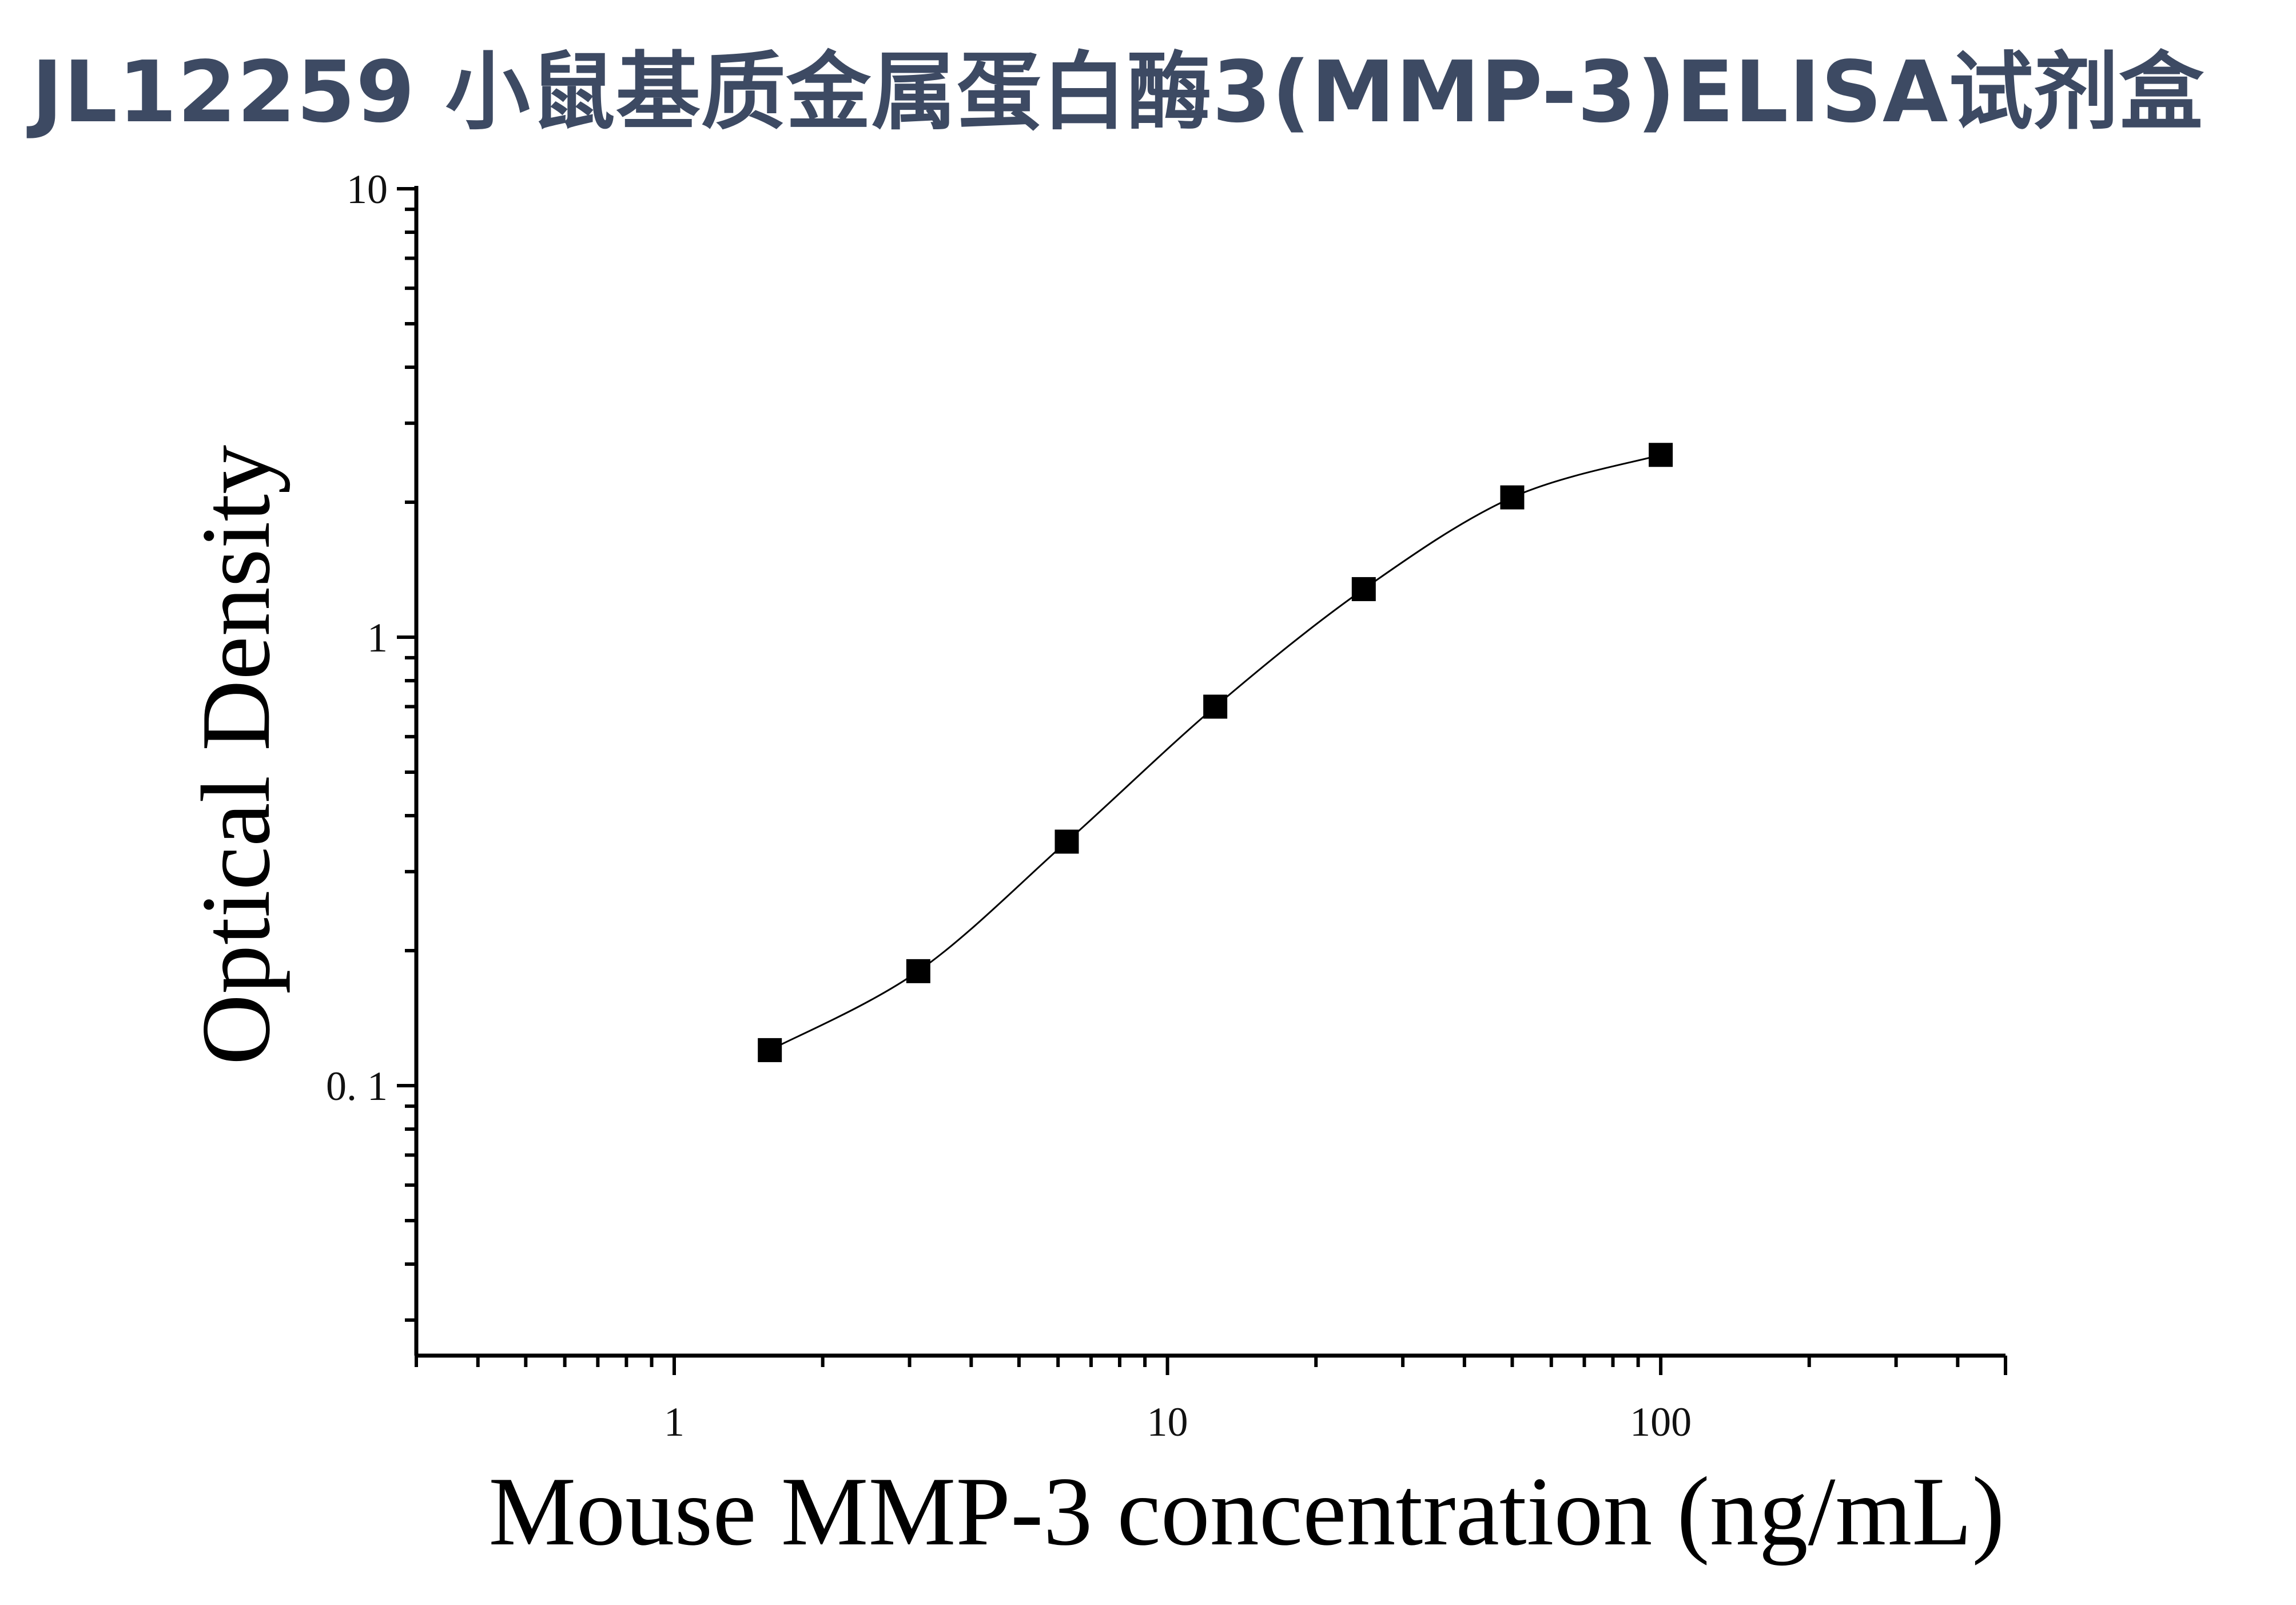 The image size is (2296, 1605). What do you see at coordinates (674, 1422) in the screenshot?
I see `x-tick-label: 1` at bounding box center [674, 1422].